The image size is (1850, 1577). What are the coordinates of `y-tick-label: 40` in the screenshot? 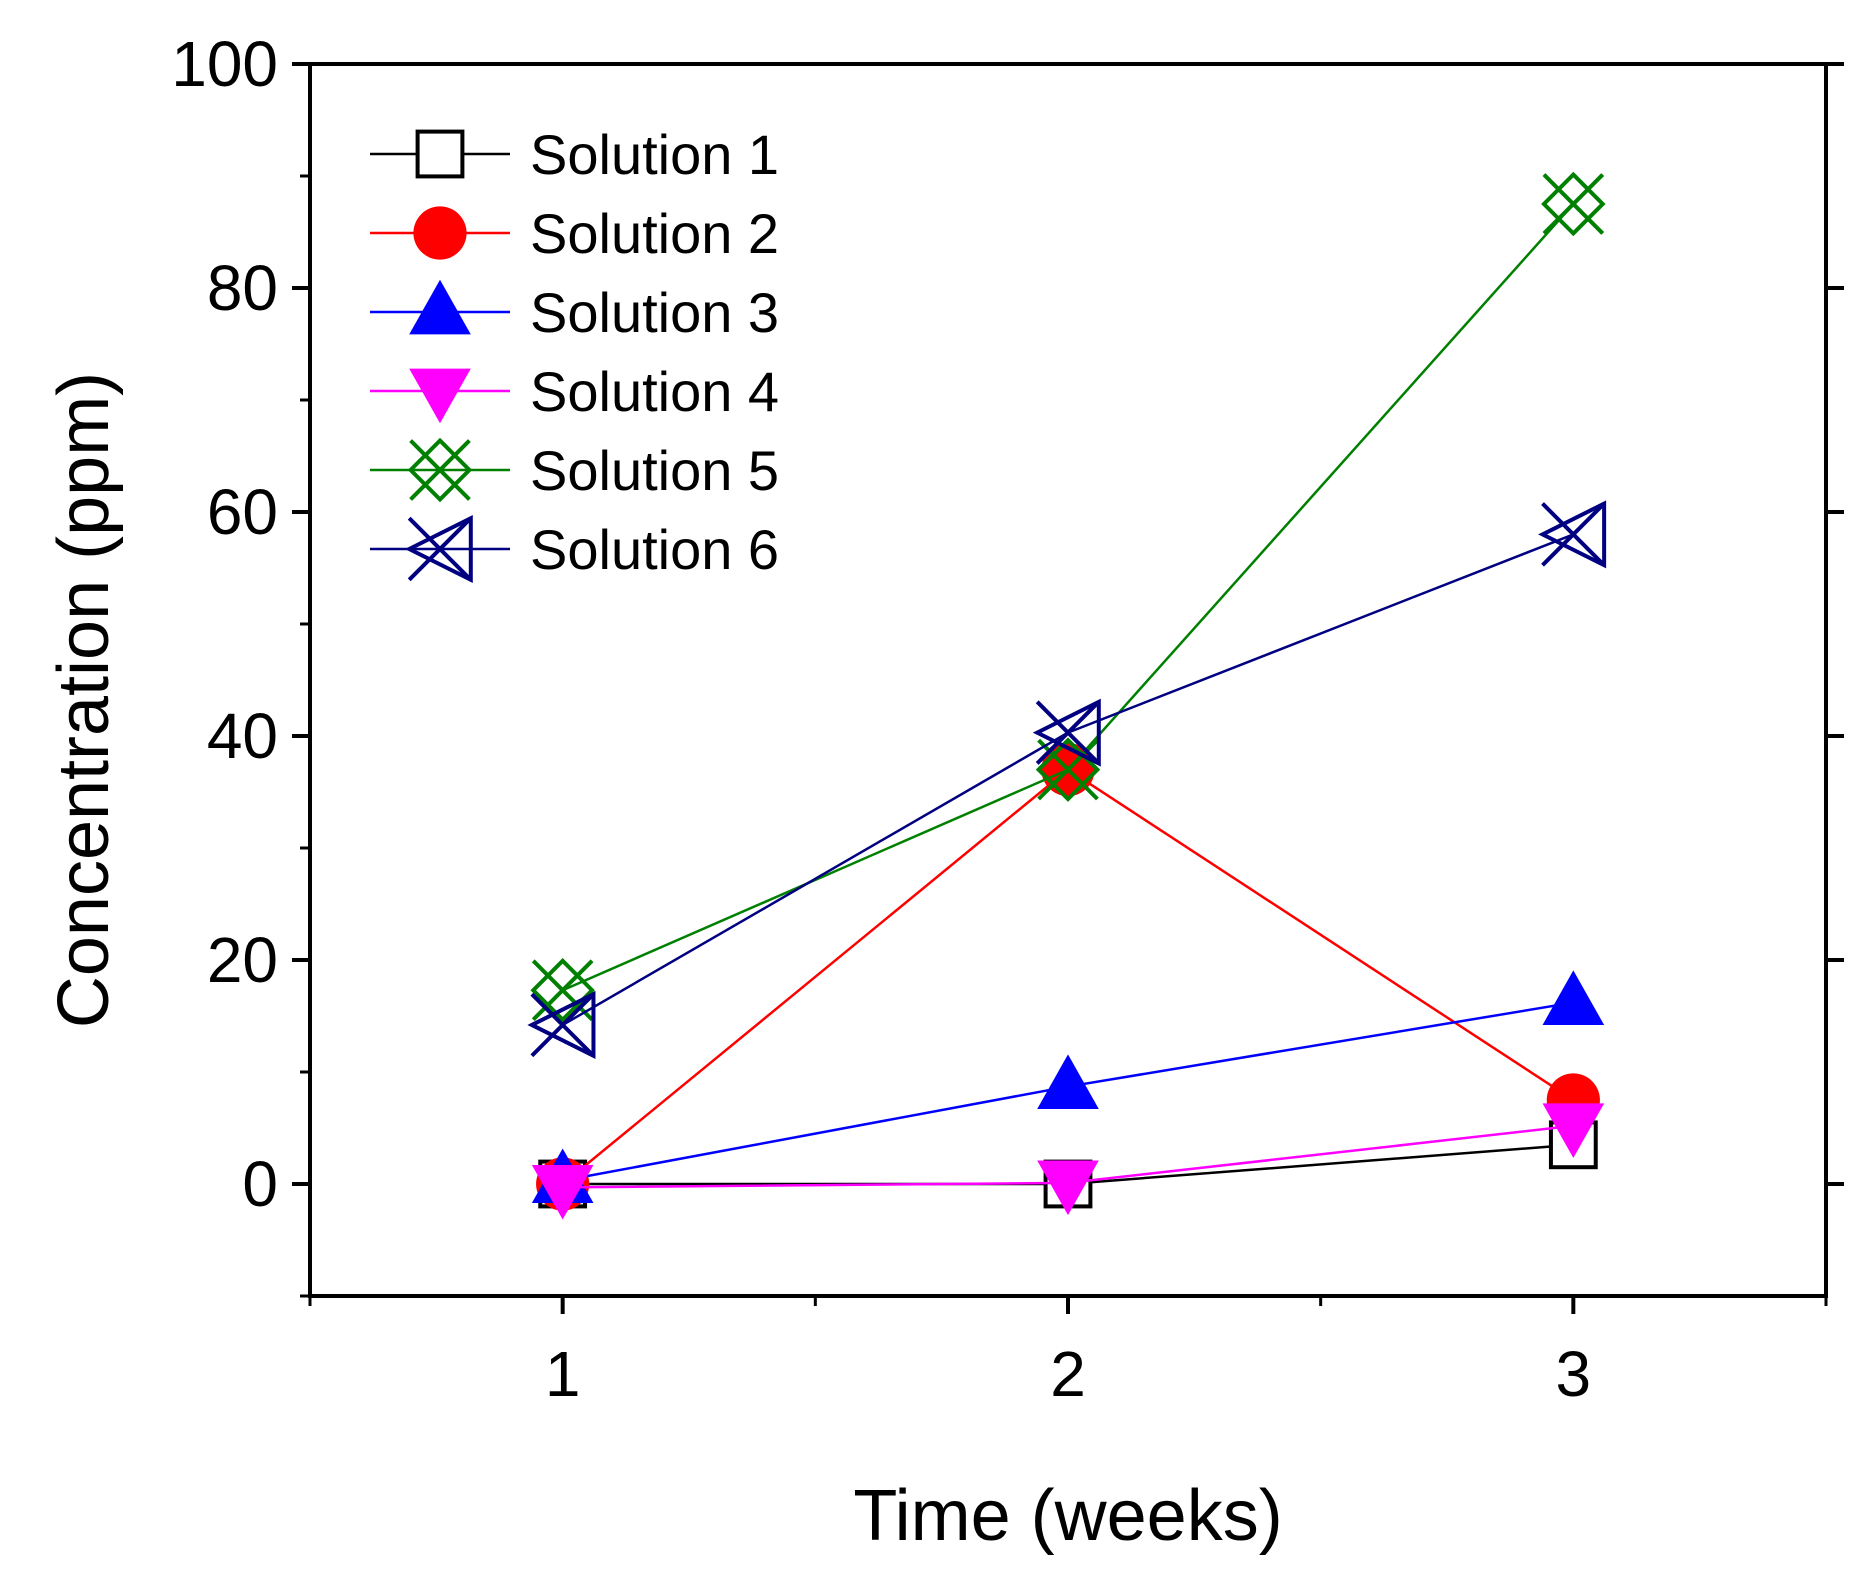 It's located at (242, 736).